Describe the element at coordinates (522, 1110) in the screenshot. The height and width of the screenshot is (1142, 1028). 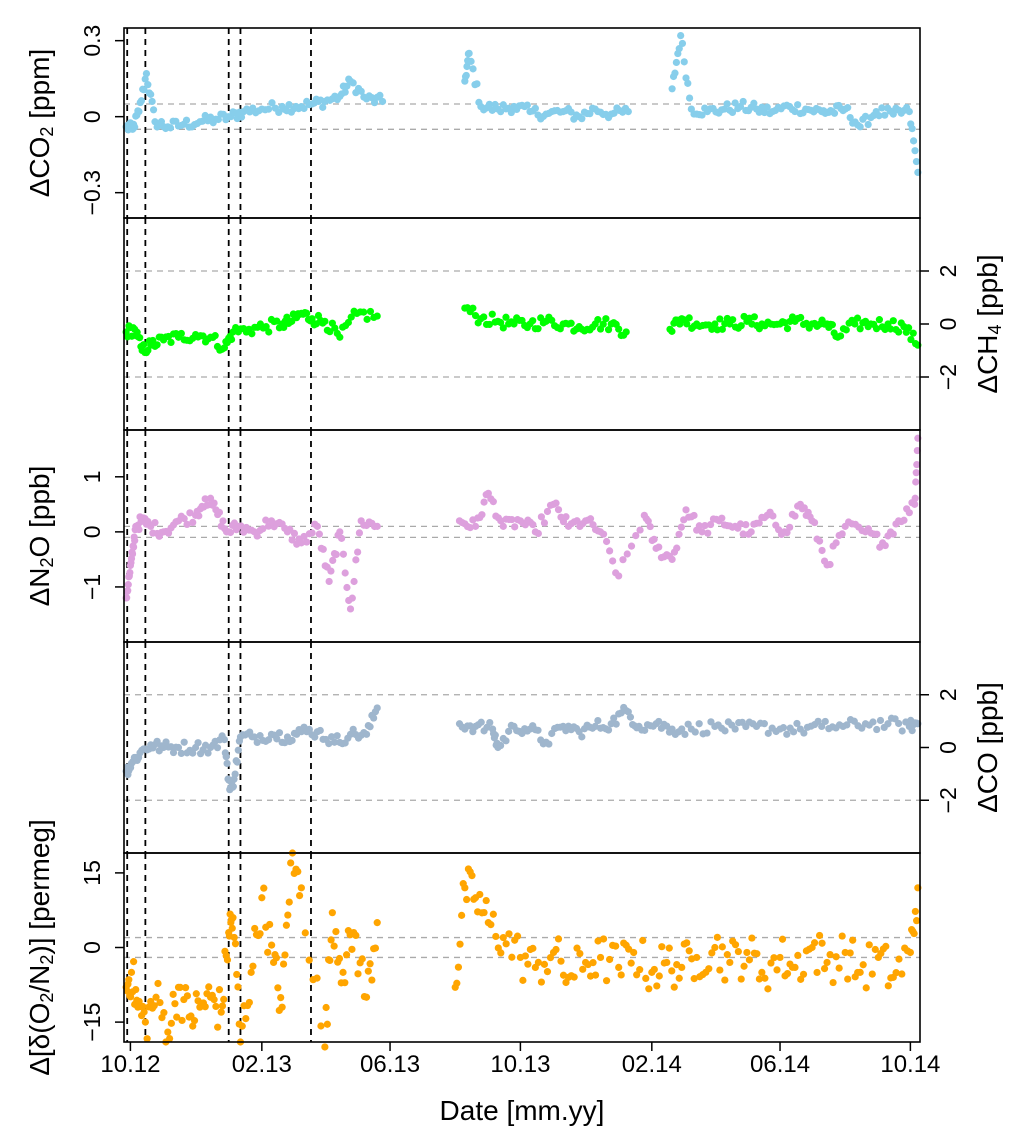
I see `x-axis-title: Date [mm.yy]` at that location.